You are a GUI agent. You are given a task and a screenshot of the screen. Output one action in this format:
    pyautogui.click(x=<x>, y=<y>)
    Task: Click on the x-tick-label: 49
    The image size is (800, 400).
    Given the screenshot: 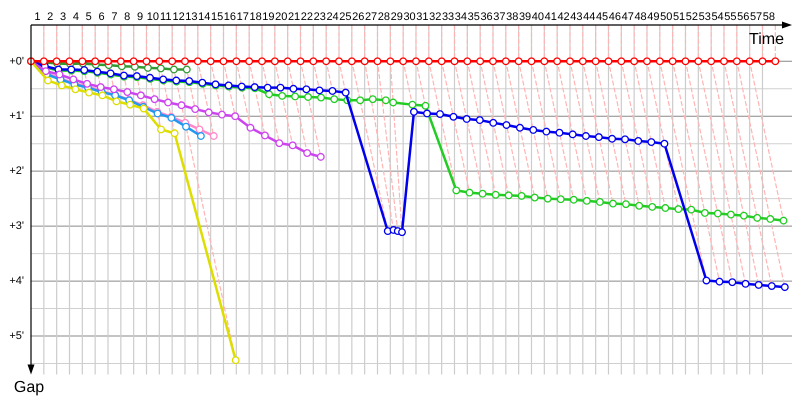 What is the action you would take?
    pyautogui.click(x=653, y=17)
    